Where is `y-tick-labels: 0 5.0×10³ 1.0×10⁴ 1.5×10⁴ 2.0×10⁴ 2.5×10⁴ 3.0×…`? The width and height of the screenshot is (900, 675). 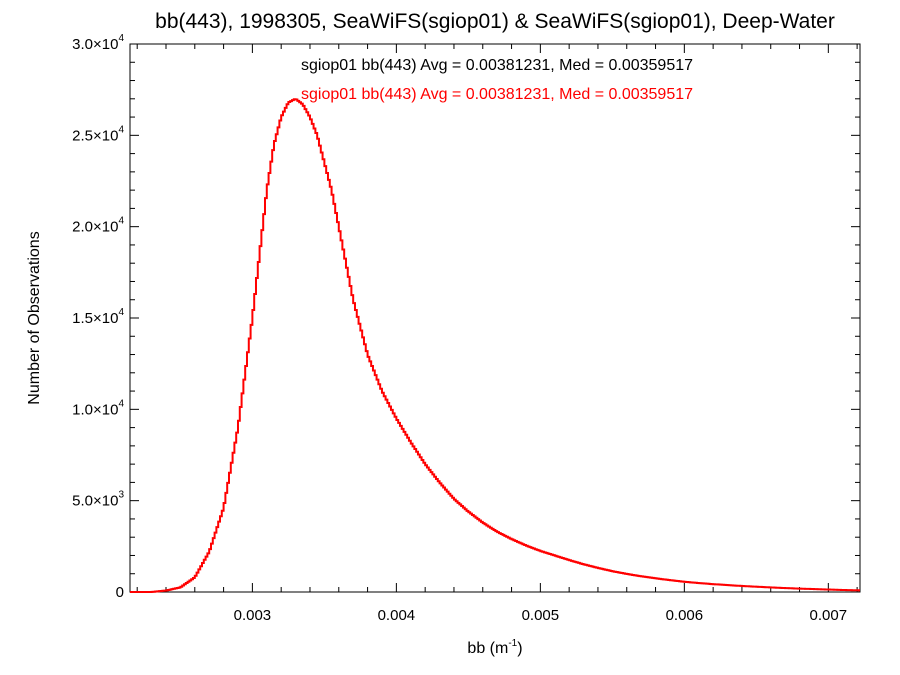 y-tick-labels: 0 5.0×10³ 1.0×10⁴ 1.5×10⁴ 2.0×10⁴ 2.5×10⁴ 3.0×… is located at coordinates (98, 317).